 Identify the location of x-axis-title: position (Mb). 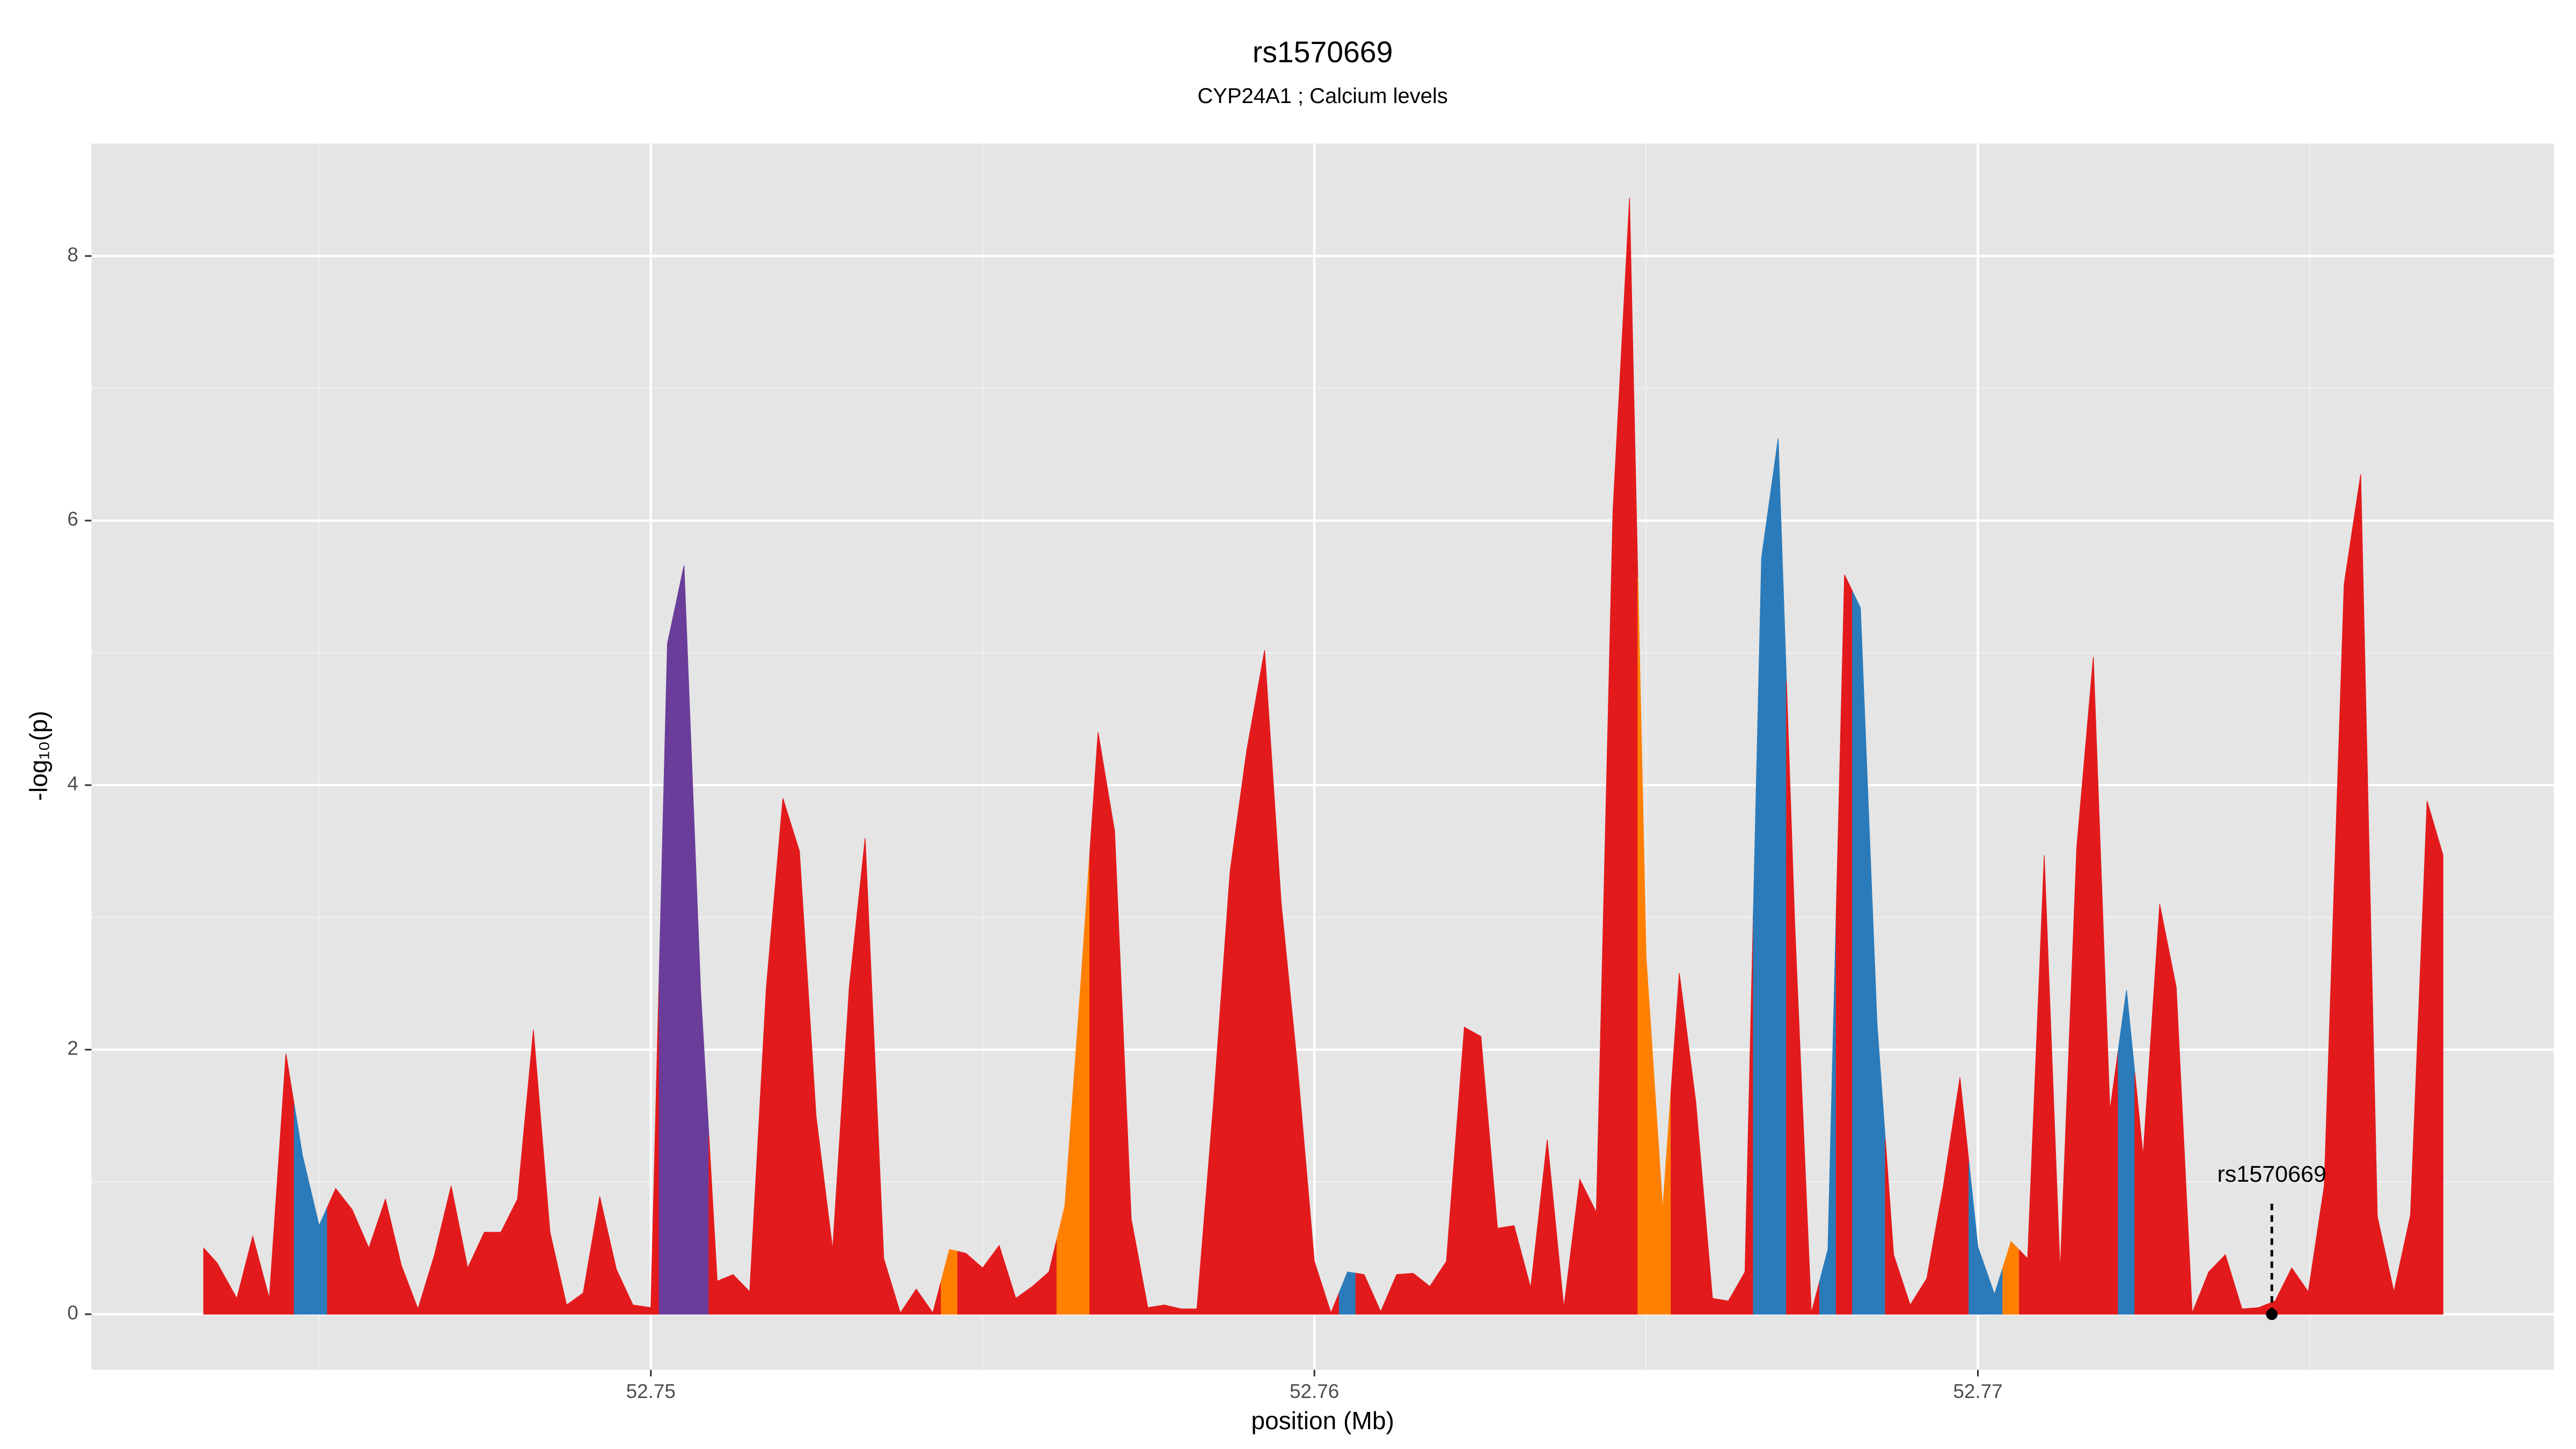
(1322, 1421).